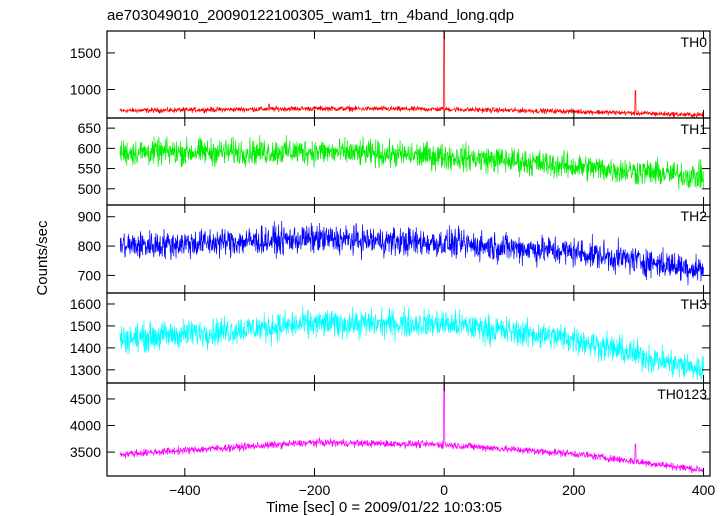 The width and height of the screenshot is (723, 516). What do you see at coordinates (694, 216) in the screenshot?
I see `panel-label: TH2` at bounding box center [694, 216].